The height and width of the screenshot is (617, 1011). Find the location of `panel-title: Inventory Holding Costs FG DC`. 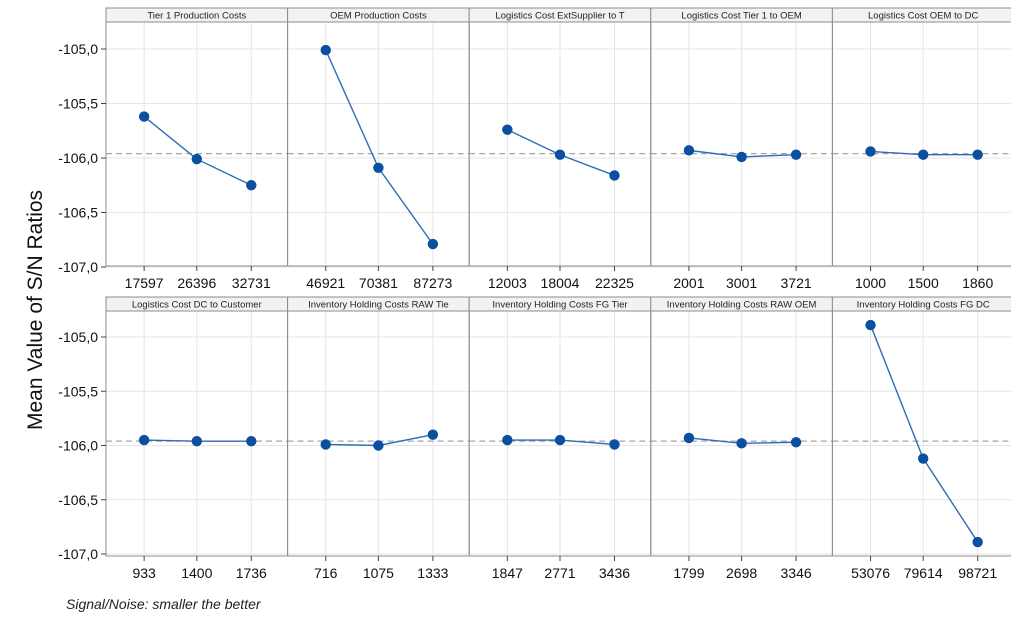

panel-title: Inventory Holding Costs FG DC is located at coordinates (923, 305).